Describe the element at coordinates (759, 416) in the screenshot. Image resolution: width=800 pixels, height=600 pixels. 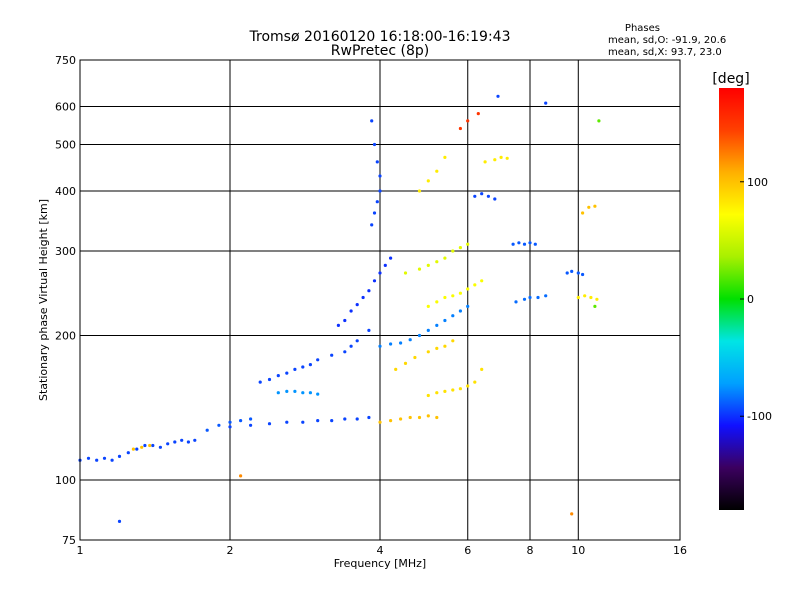
I see `colorbar-tick-label: -100` at that location.